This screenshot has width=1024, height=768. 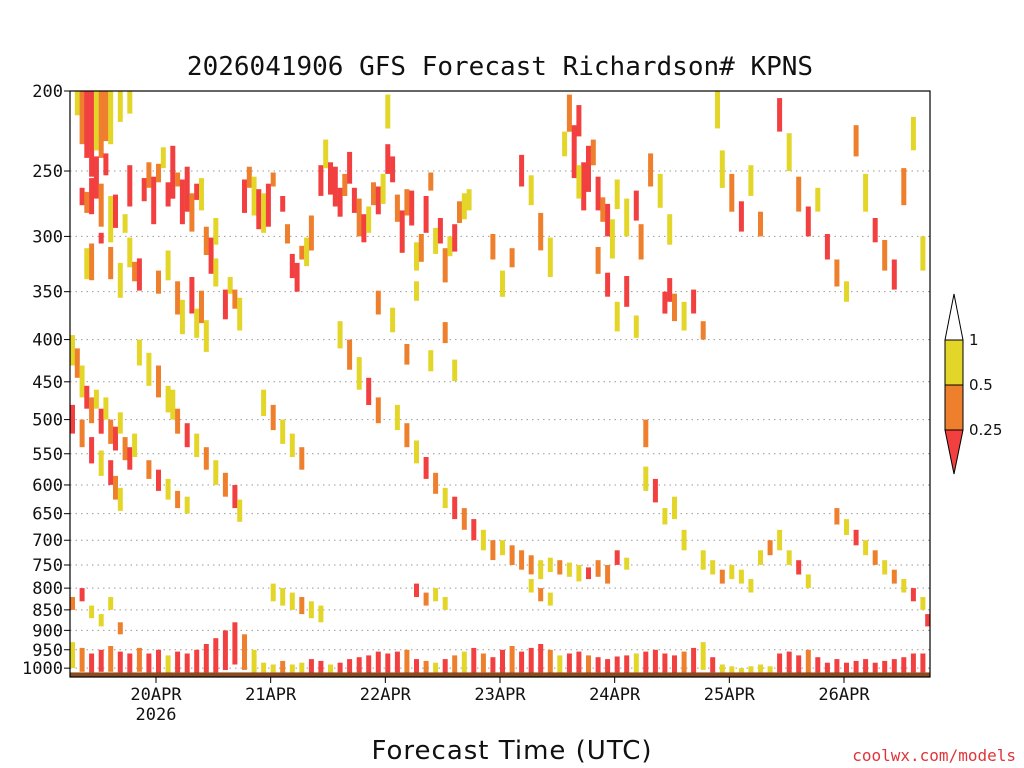 I want to click on y-tick-label: 950, so click(x=47, y=651).